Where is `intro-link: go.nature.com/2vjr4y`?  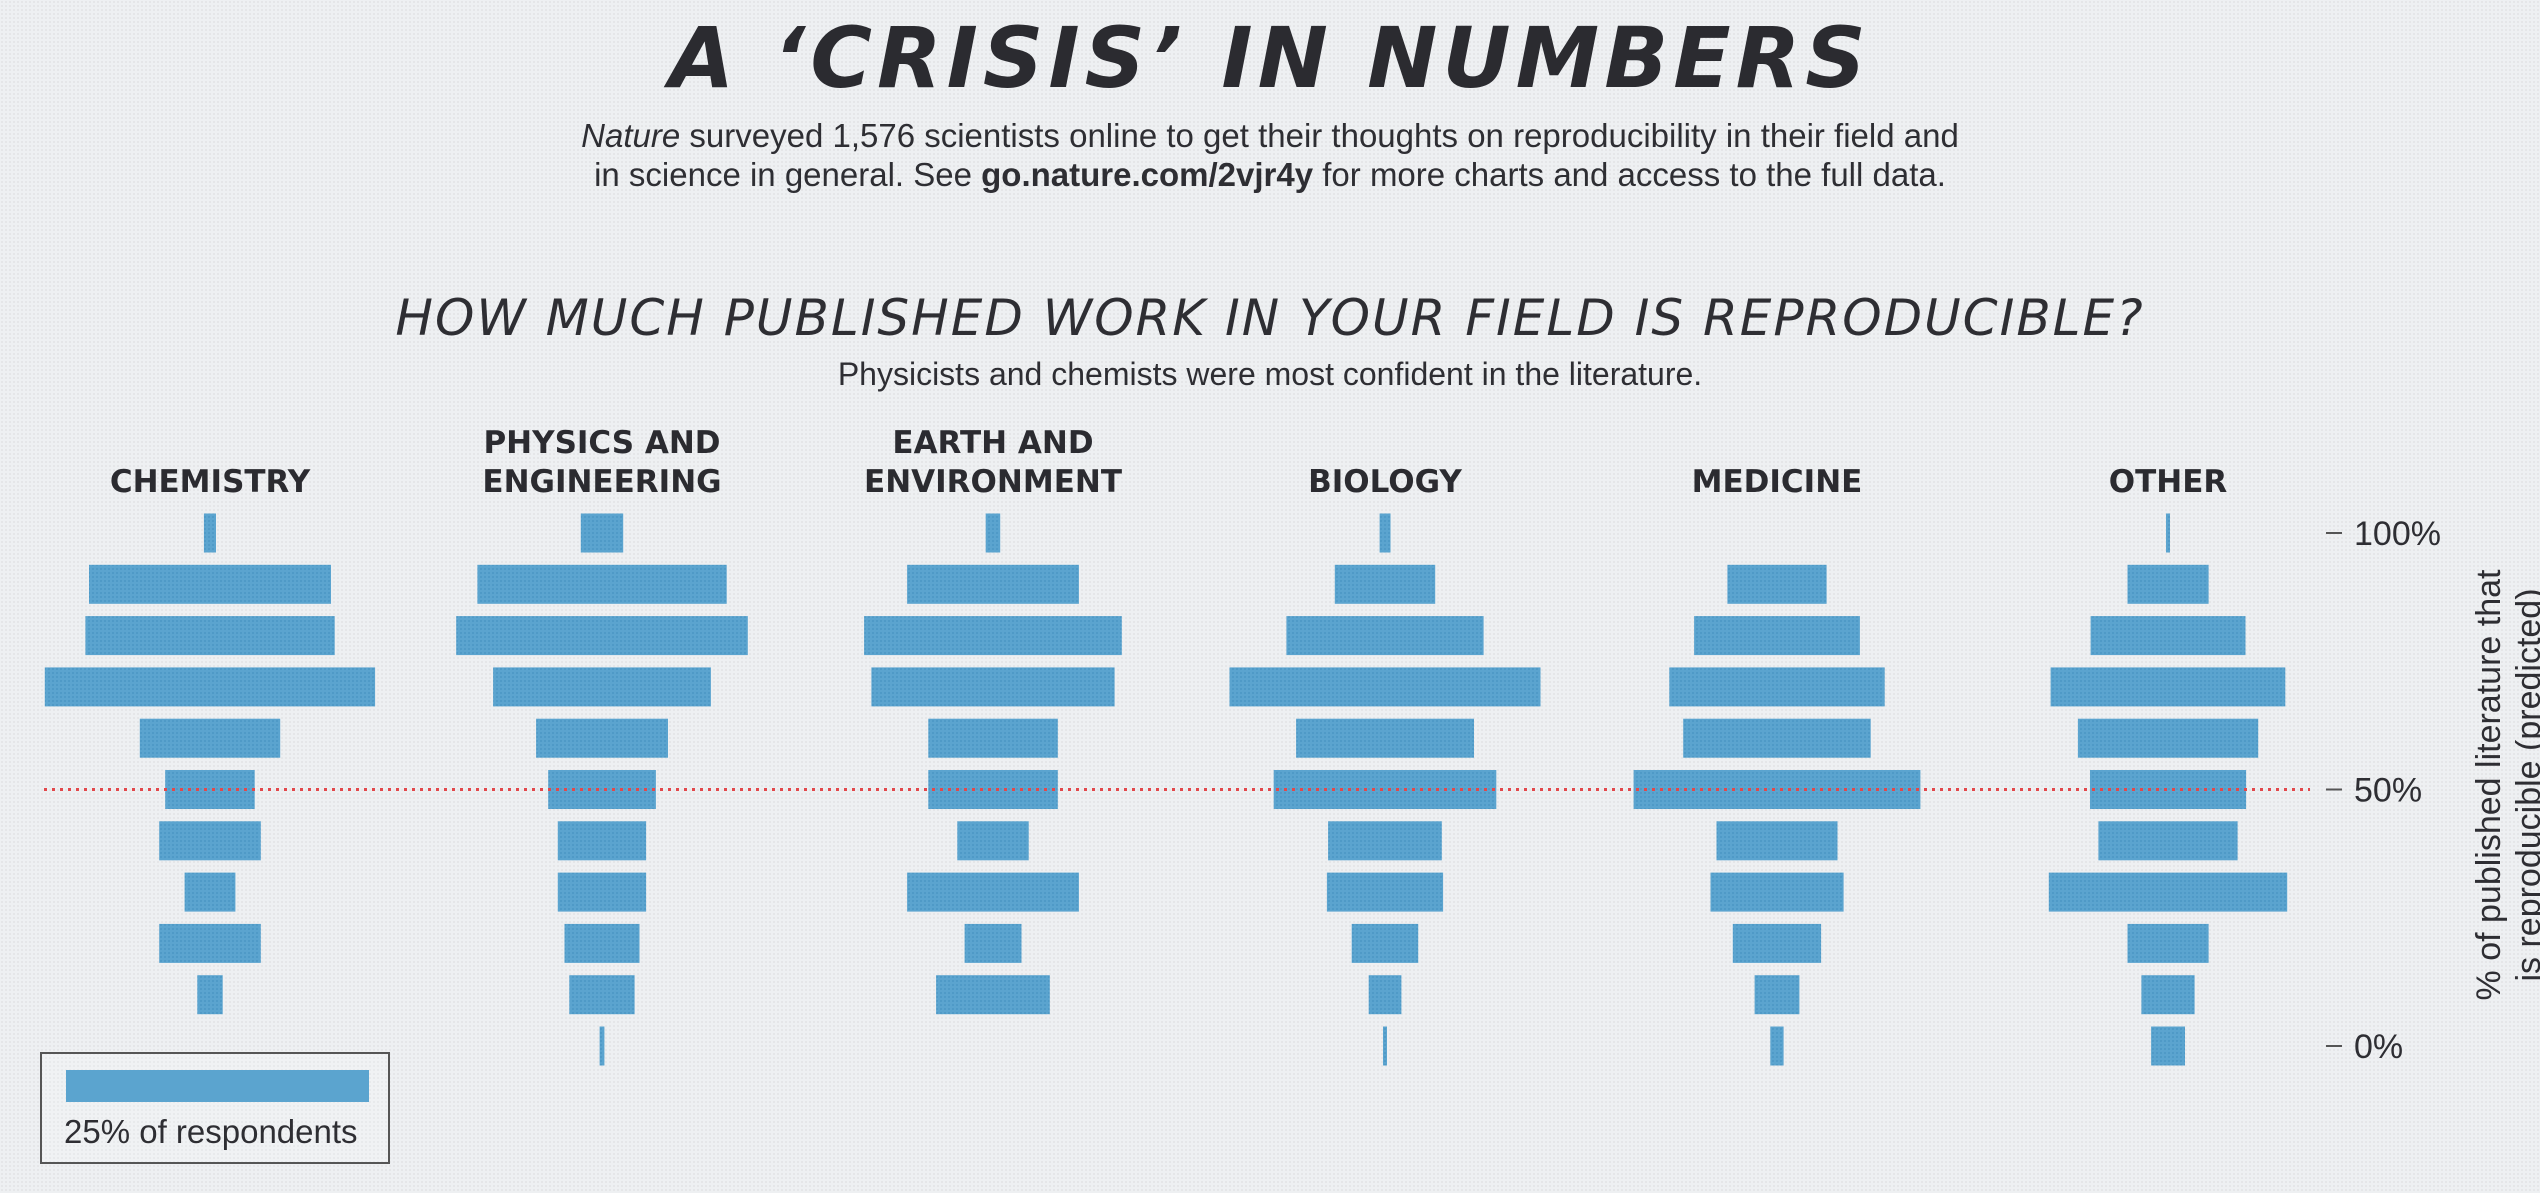 intro-link: go.nature.com/2vjr4y is located at coordinates (1147, 174).